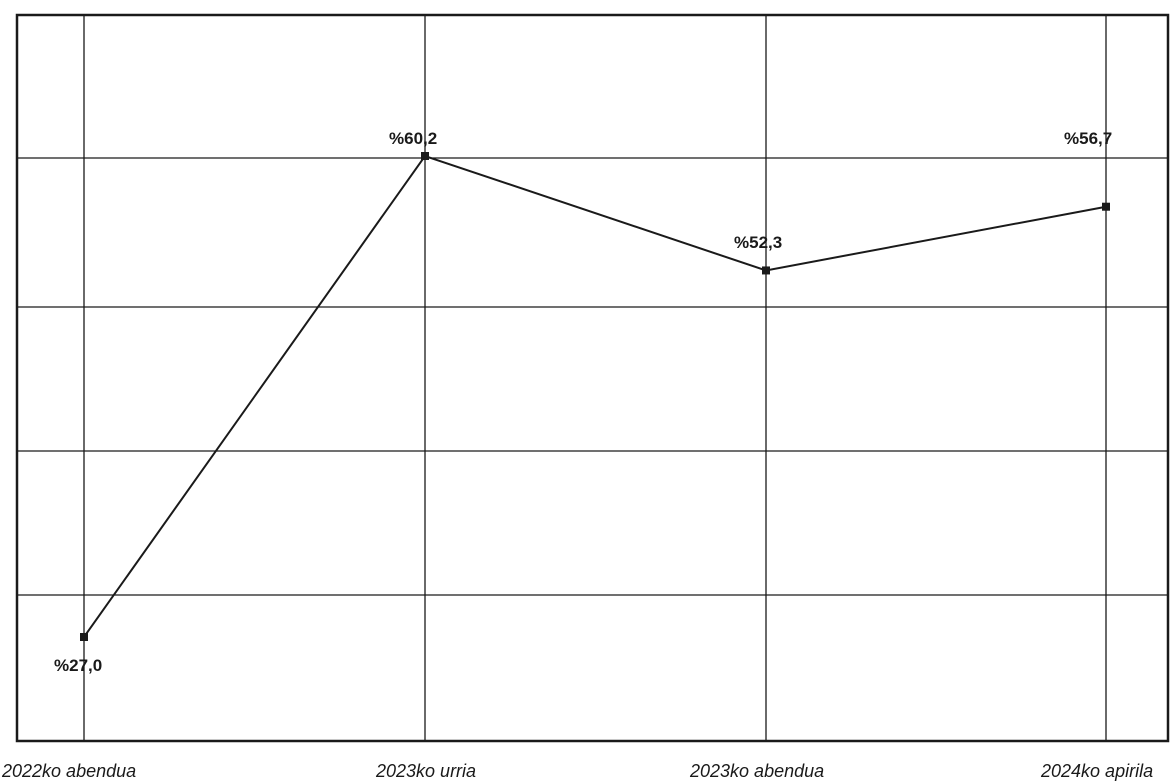  I want to click on data-label-1: %60,2, so click(413, 138).